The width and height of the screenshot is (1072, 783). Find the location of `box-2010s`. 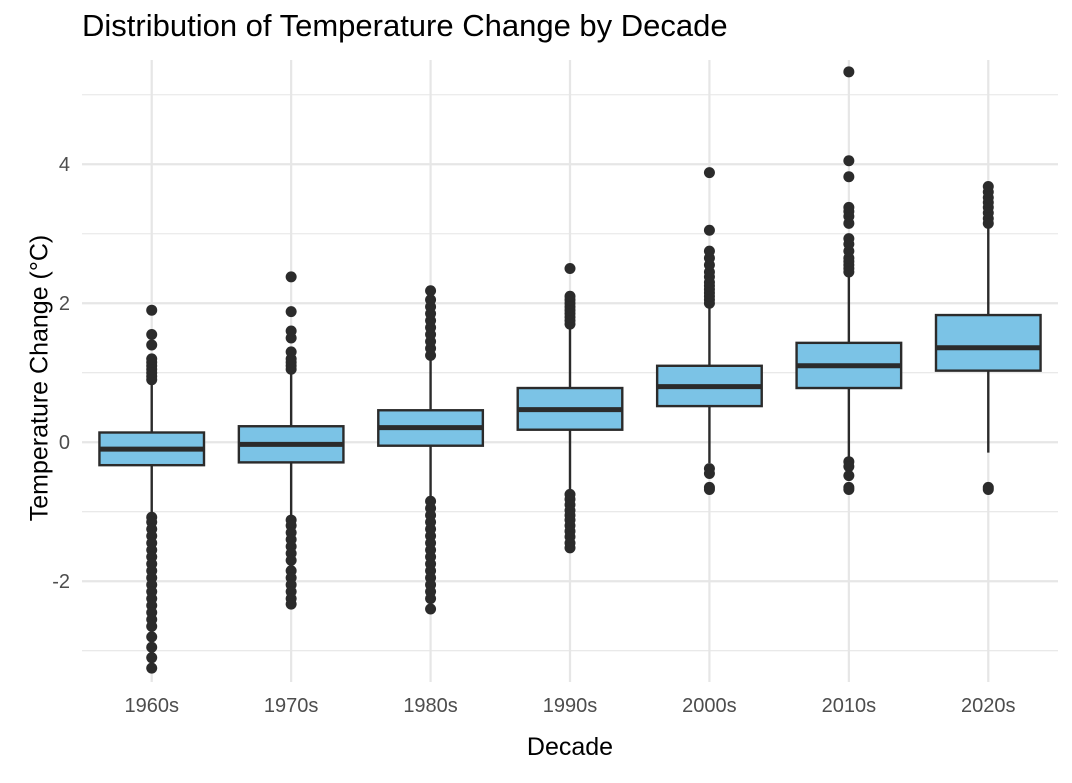

box-2010s is located at coordinates (849, 280).